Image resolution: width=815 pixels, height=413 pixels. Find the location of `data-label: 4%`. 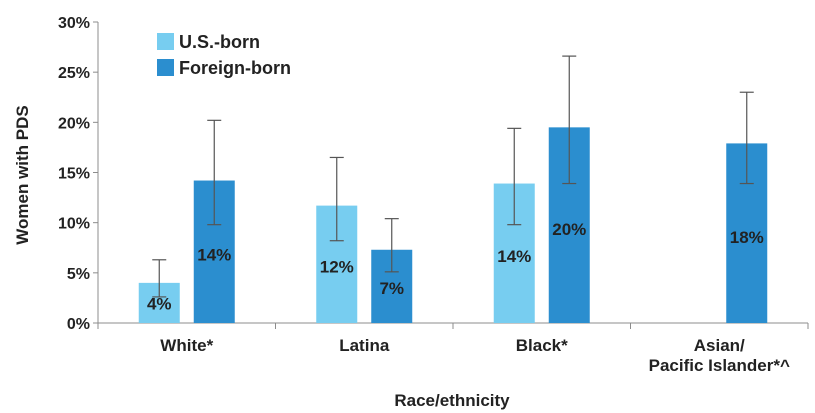

data-label: 4% is located at coordinates (159, 304).